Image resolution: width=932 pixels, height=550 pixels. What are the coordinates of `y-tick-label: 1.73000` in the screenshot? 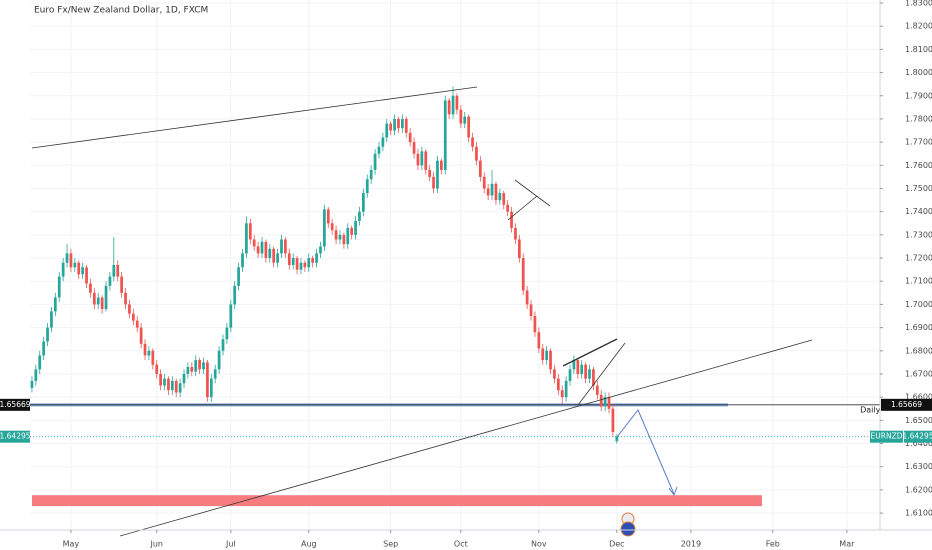 It's located at (918, 234).